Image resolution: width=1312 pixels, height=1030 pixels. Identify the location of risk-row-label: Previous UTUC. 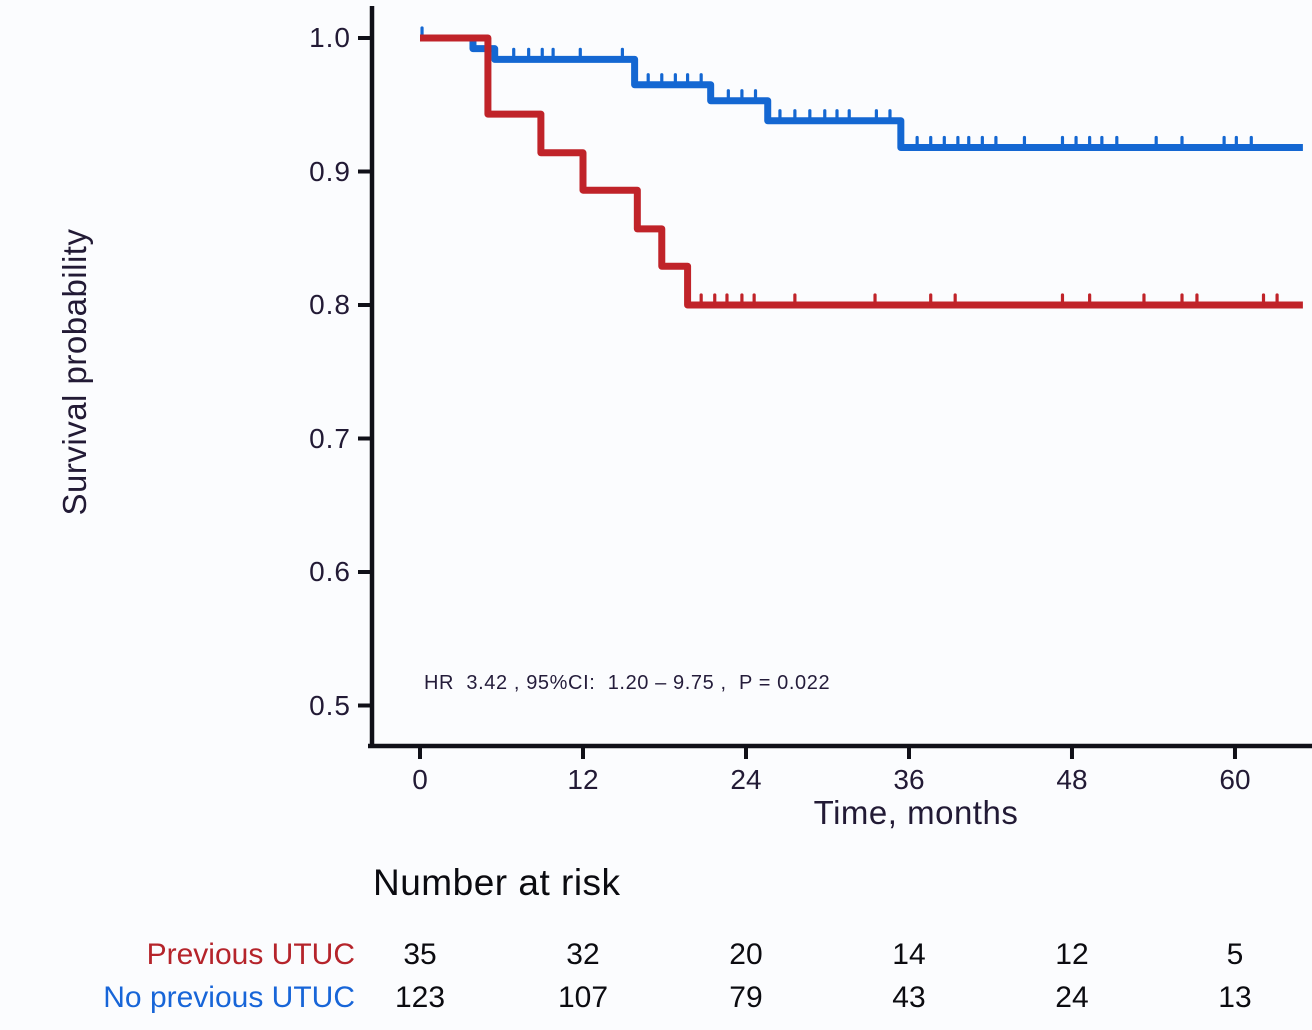
(250, 954).